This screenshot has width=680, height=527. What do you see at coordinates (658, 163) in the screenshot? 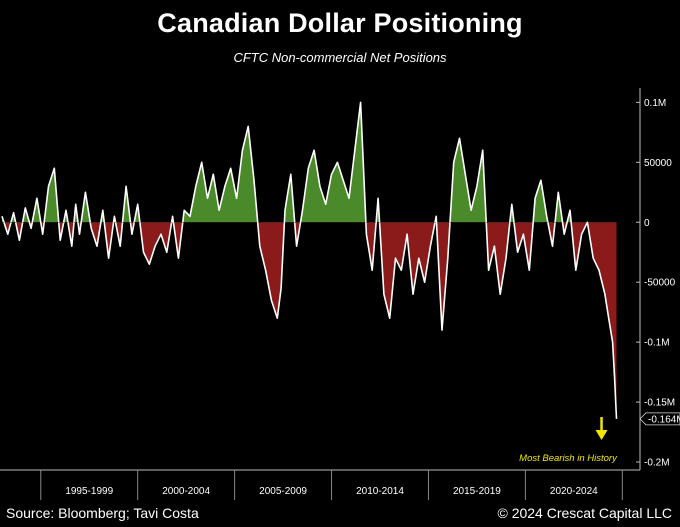
I see `y-tick-label: 50000` at bounding box center [658, 163].